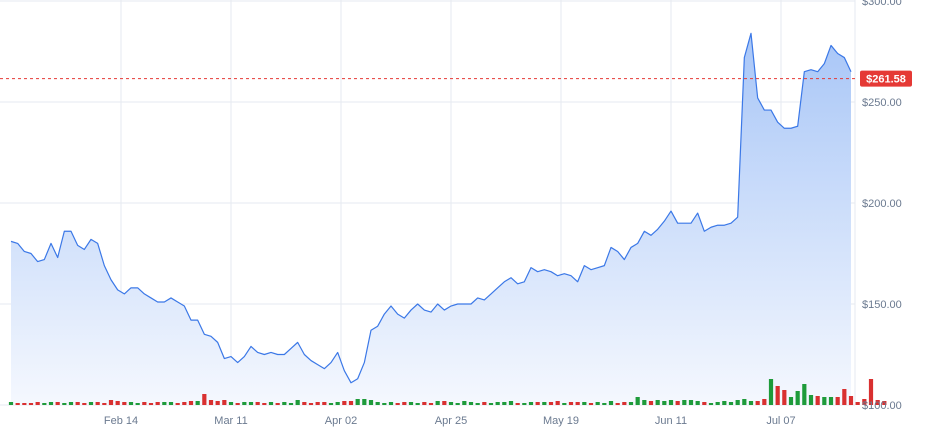 The height and width of the screenshot is (436, 929). I want to click on y-tick-label: $300.00, so click(882, 4).